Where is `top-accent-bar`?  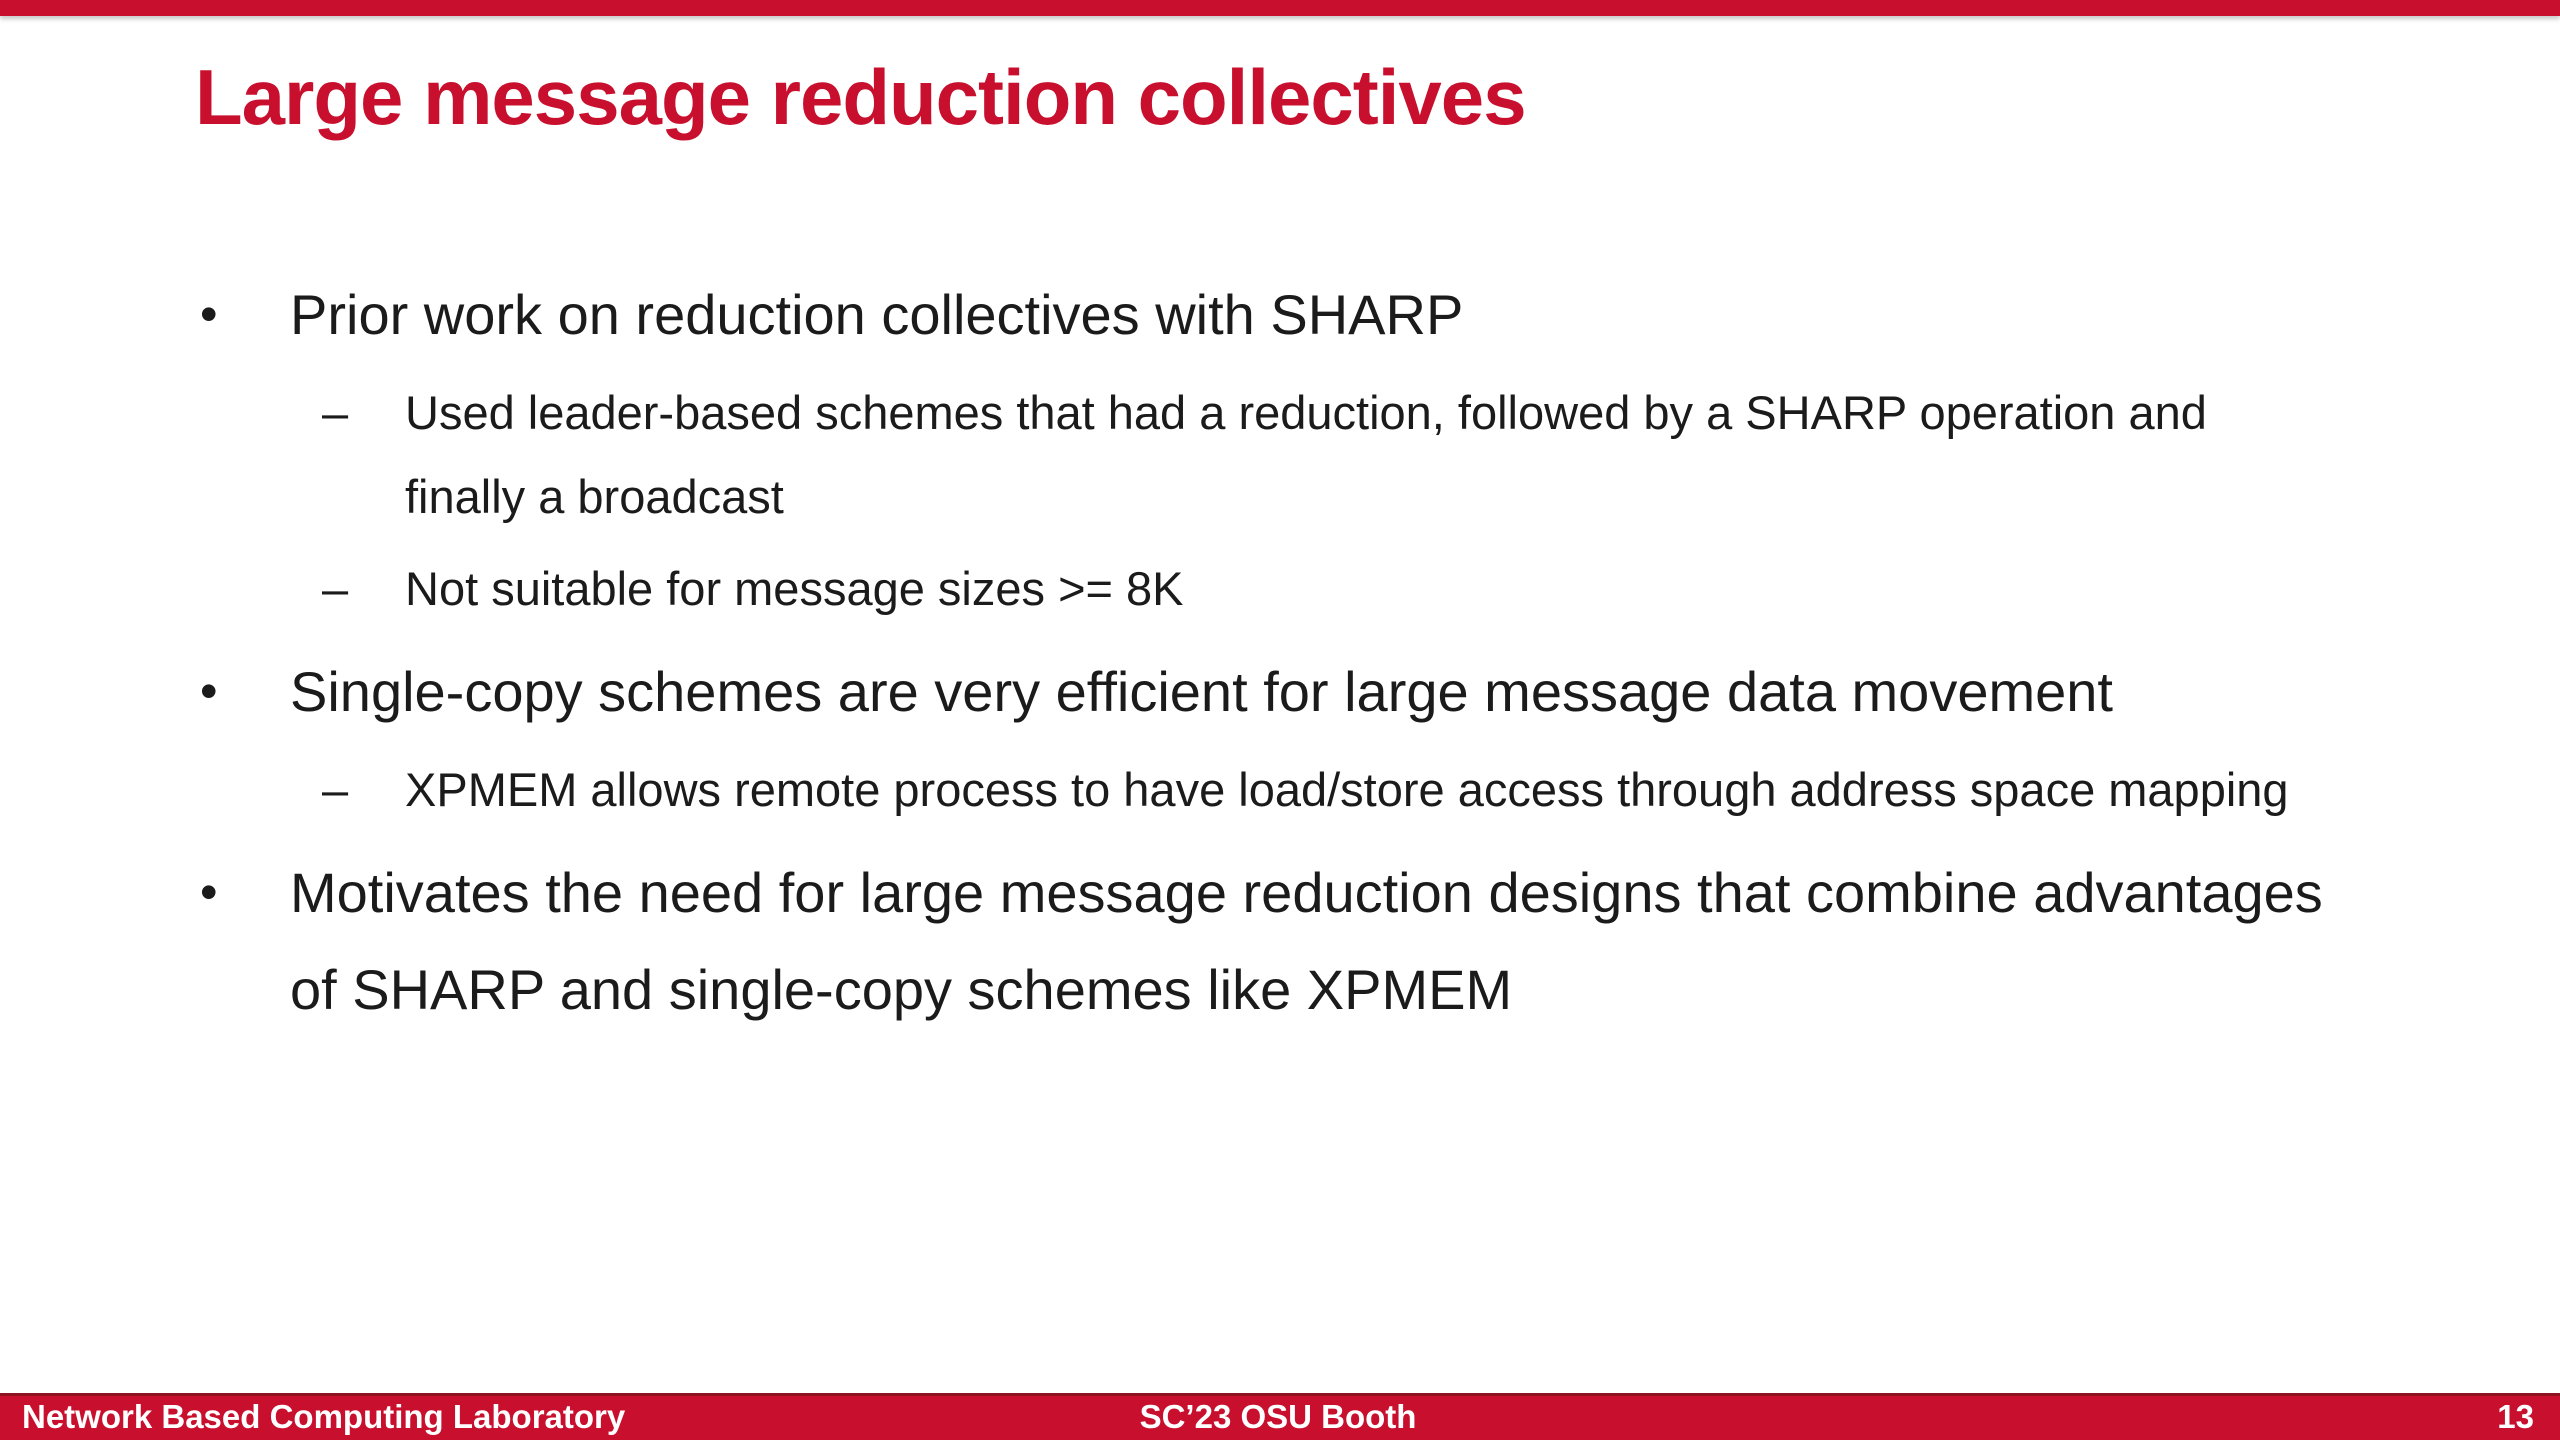
top-accent-bar is located at coordinates (1280, 8).